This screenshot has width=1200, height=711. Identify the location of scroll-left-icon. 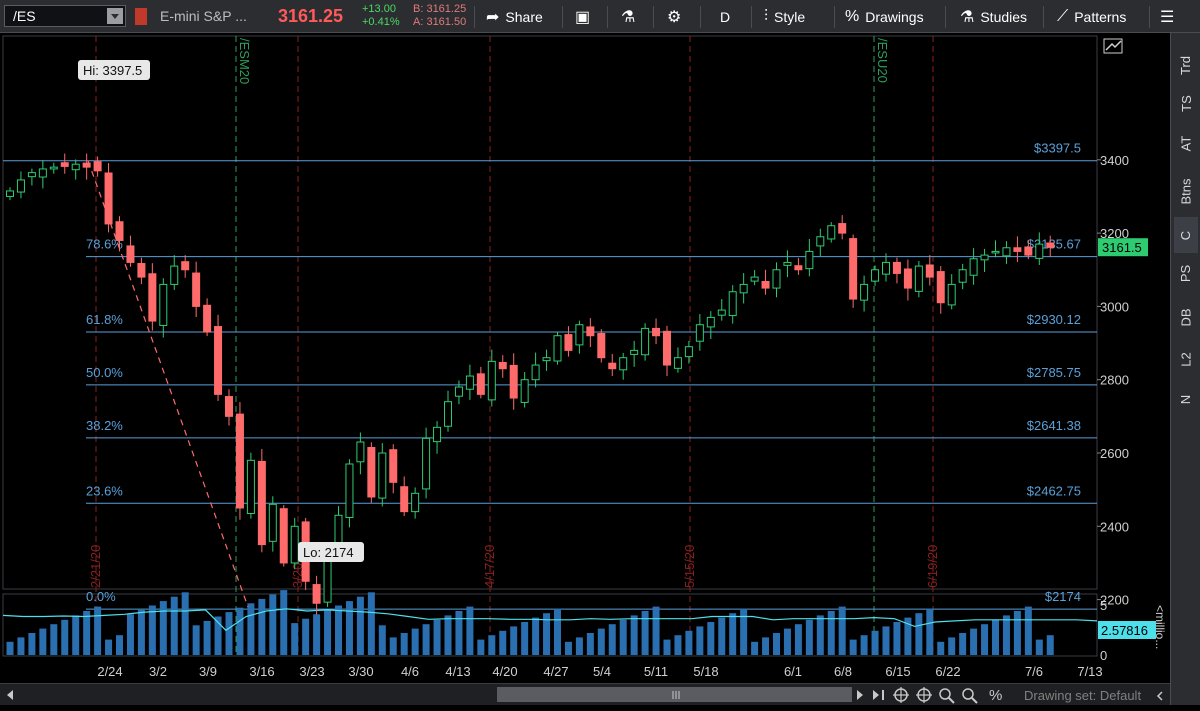
(10, 695).